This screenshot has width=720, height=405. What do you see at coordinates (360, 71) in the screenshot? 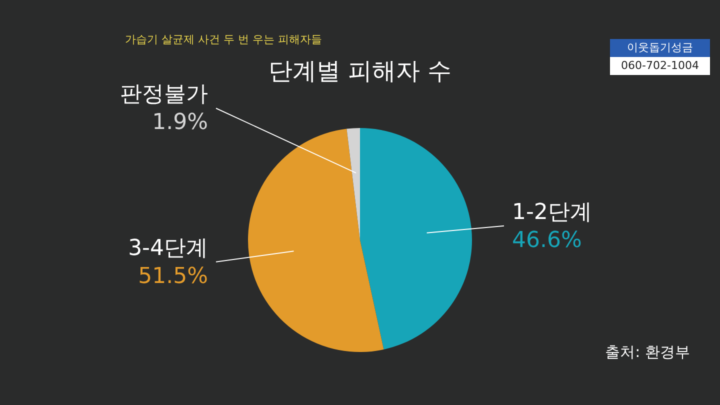
I see `chart-title: 단계별 피해자 수` at bounding box center [360, 71].